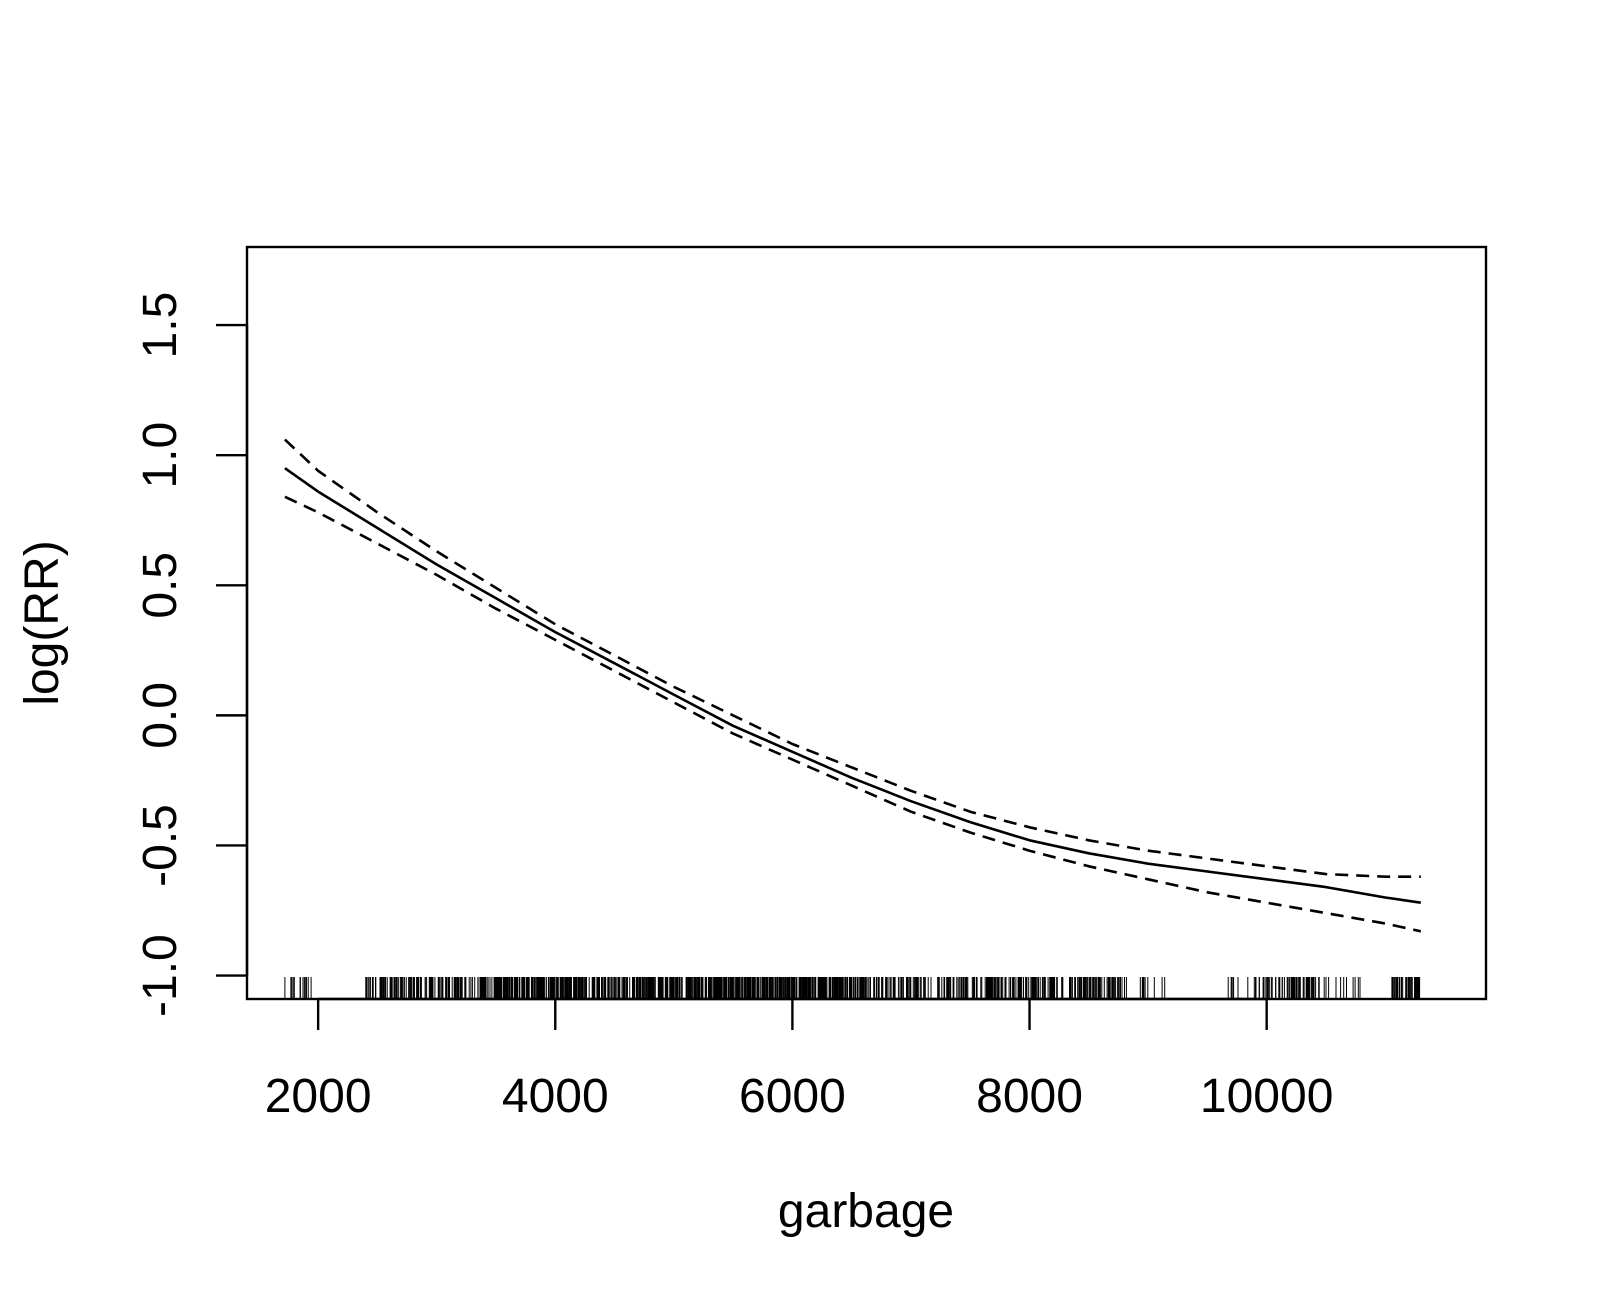 The height and width of the screenshot is (1300, 1600). What do you see at coordinates (42, 622) in the screenshot?
I see `y-axis-title: log(RR)` at bounding box center [42, 622].